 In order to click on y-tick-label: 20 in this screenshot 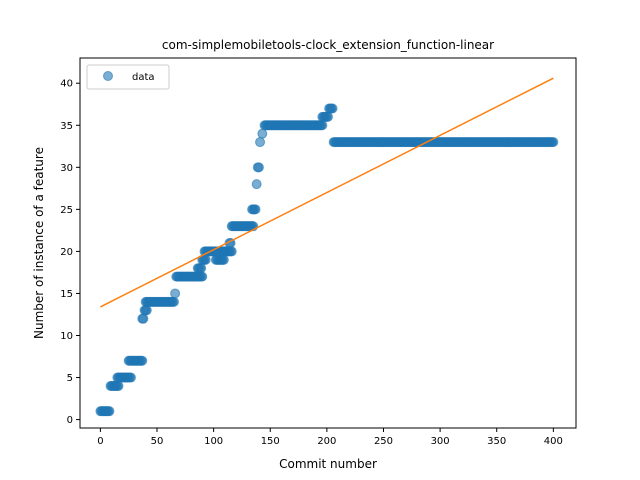, I will do `click(66, 252)`.